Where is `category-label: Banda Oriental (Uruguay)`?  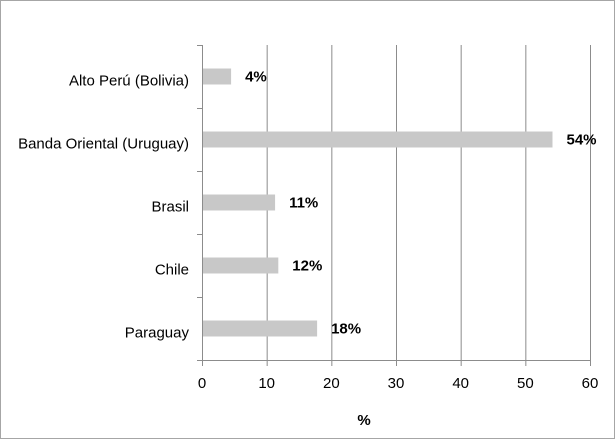 category-label: Banda Oriental (Uruguay) is located at coordinates (103, 144).